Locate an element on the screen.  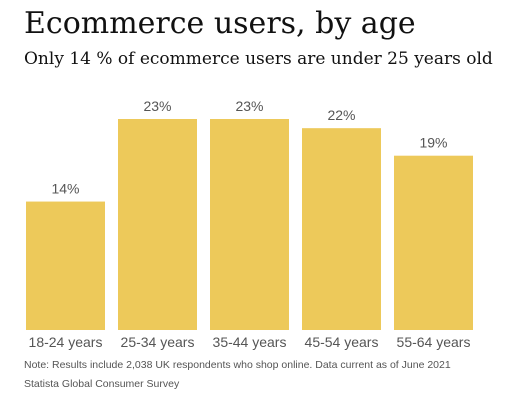
x-tick-label: 18-24 years is located at coordinates (66, 342).